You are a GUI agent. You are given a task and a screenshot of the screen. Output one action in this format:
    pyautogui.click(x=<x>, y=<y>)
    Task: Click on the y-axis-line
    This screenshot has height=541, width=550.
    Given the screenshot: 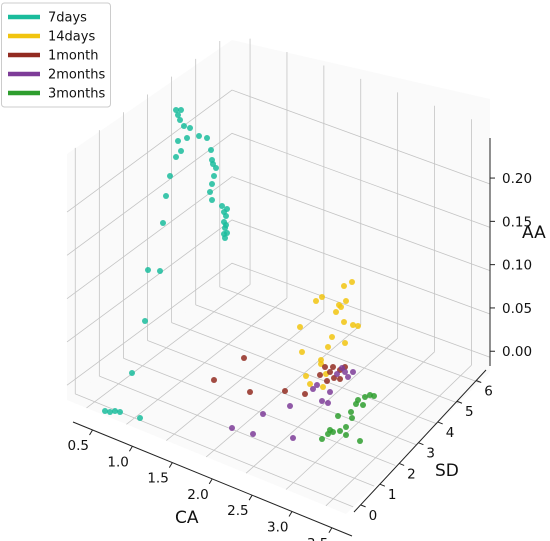 What is the action you would take?
    pyautogui.click(x=420, y=441)
    